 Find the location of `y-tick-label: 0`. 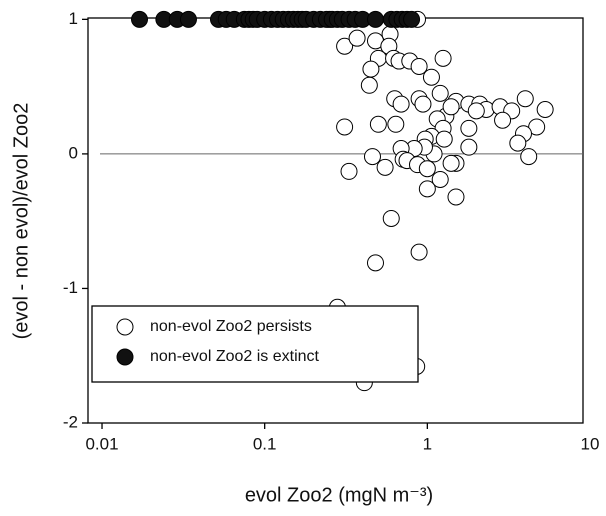

y-tick-label: 0 is located at coordinates (73, 152).